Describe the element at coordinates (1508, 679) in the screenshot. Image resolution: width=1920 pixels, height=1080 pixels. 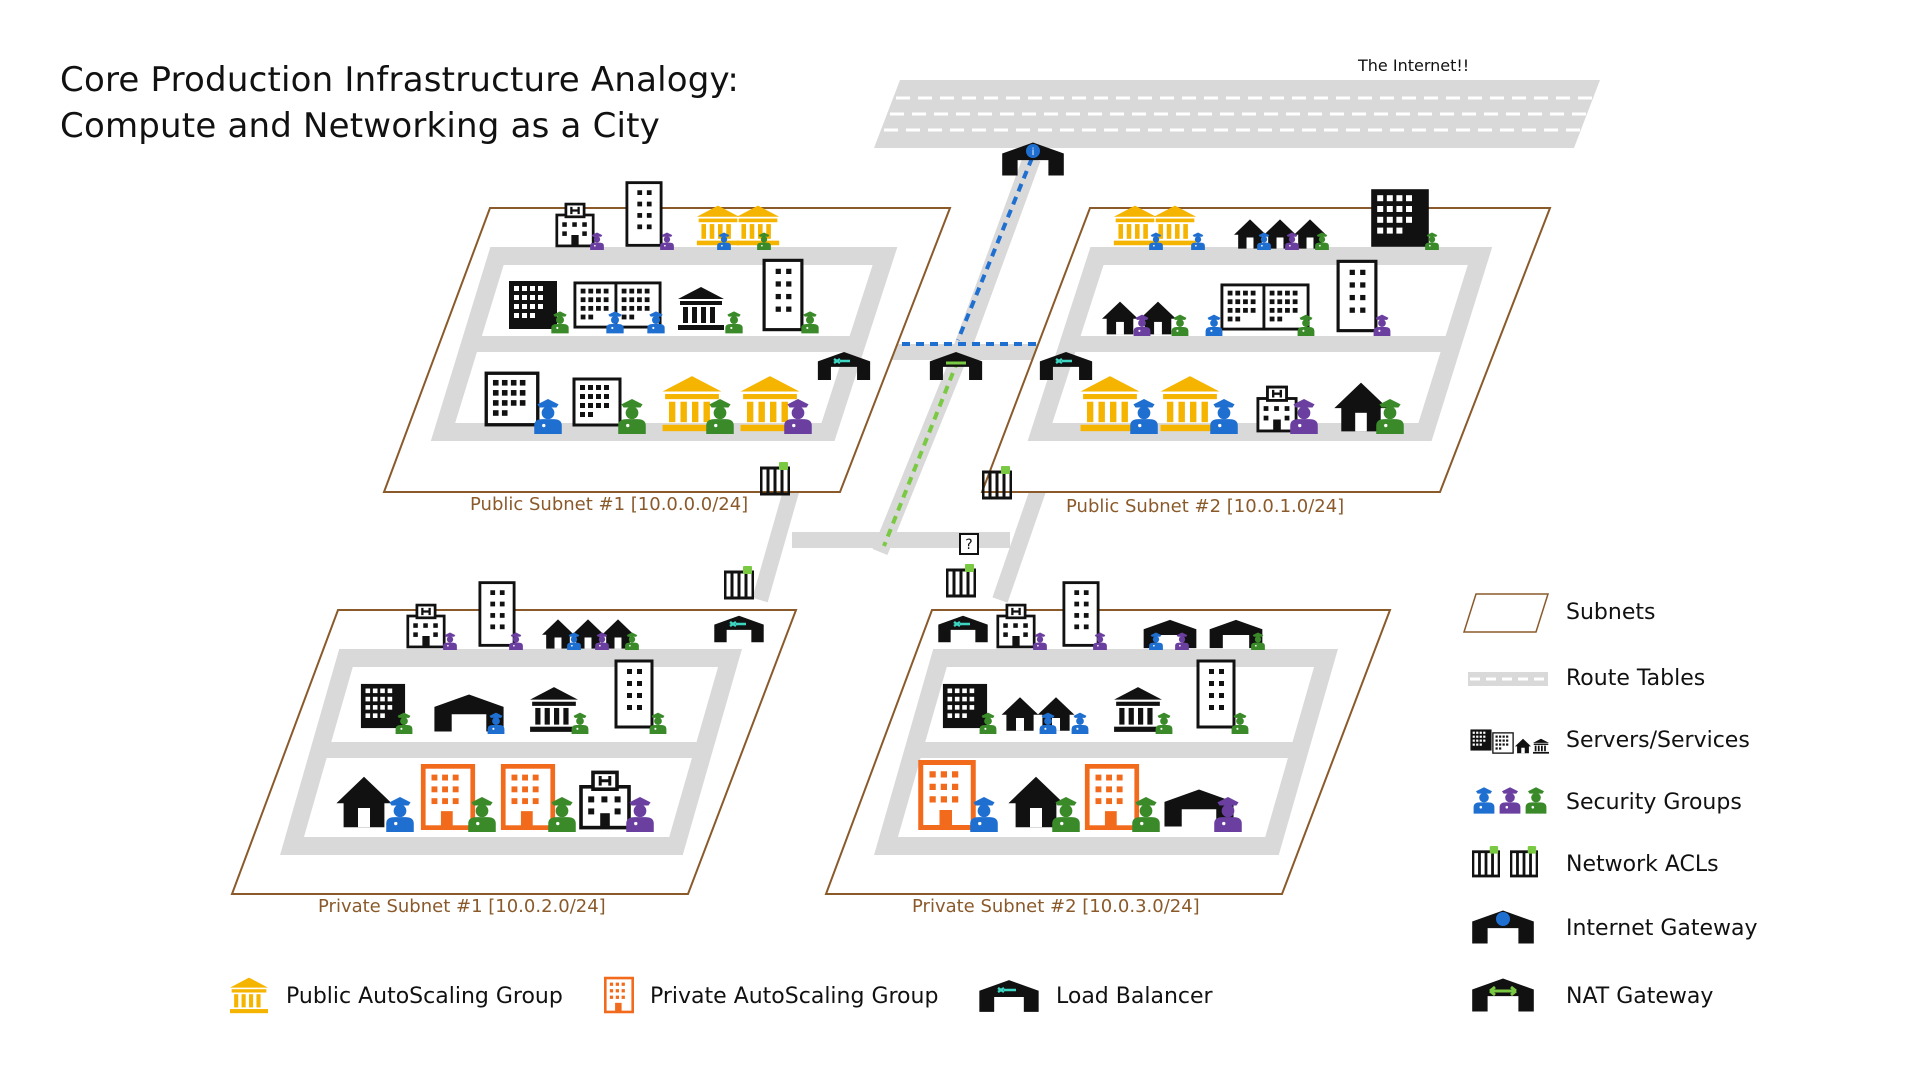
I see `route-table-icon` at that location.